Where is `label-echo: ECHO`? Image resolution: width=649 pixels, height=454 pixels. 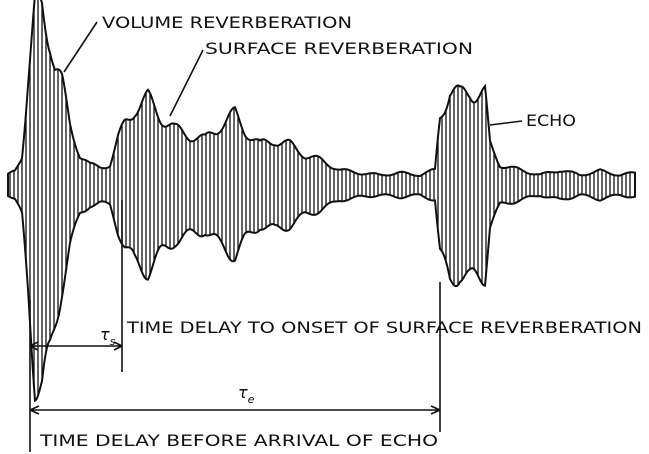
label-echo: ECHO is located at coordinates (551, 120).